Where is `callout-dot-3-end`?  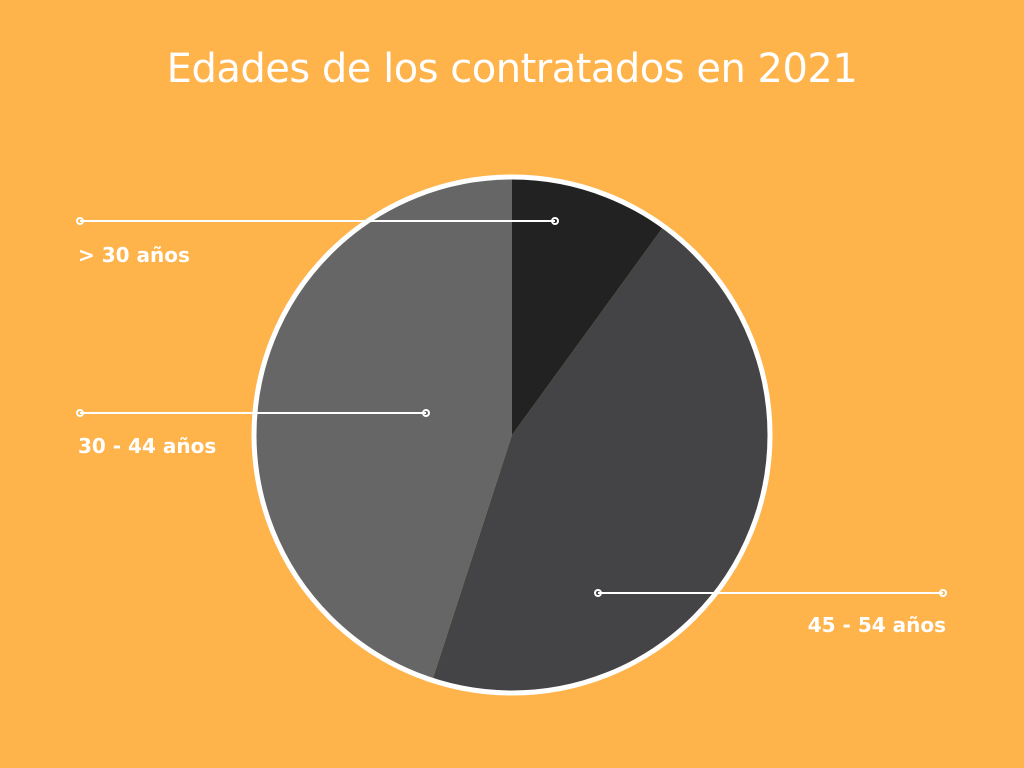
callout-dot-3-end is located at coordinates (80, 413).